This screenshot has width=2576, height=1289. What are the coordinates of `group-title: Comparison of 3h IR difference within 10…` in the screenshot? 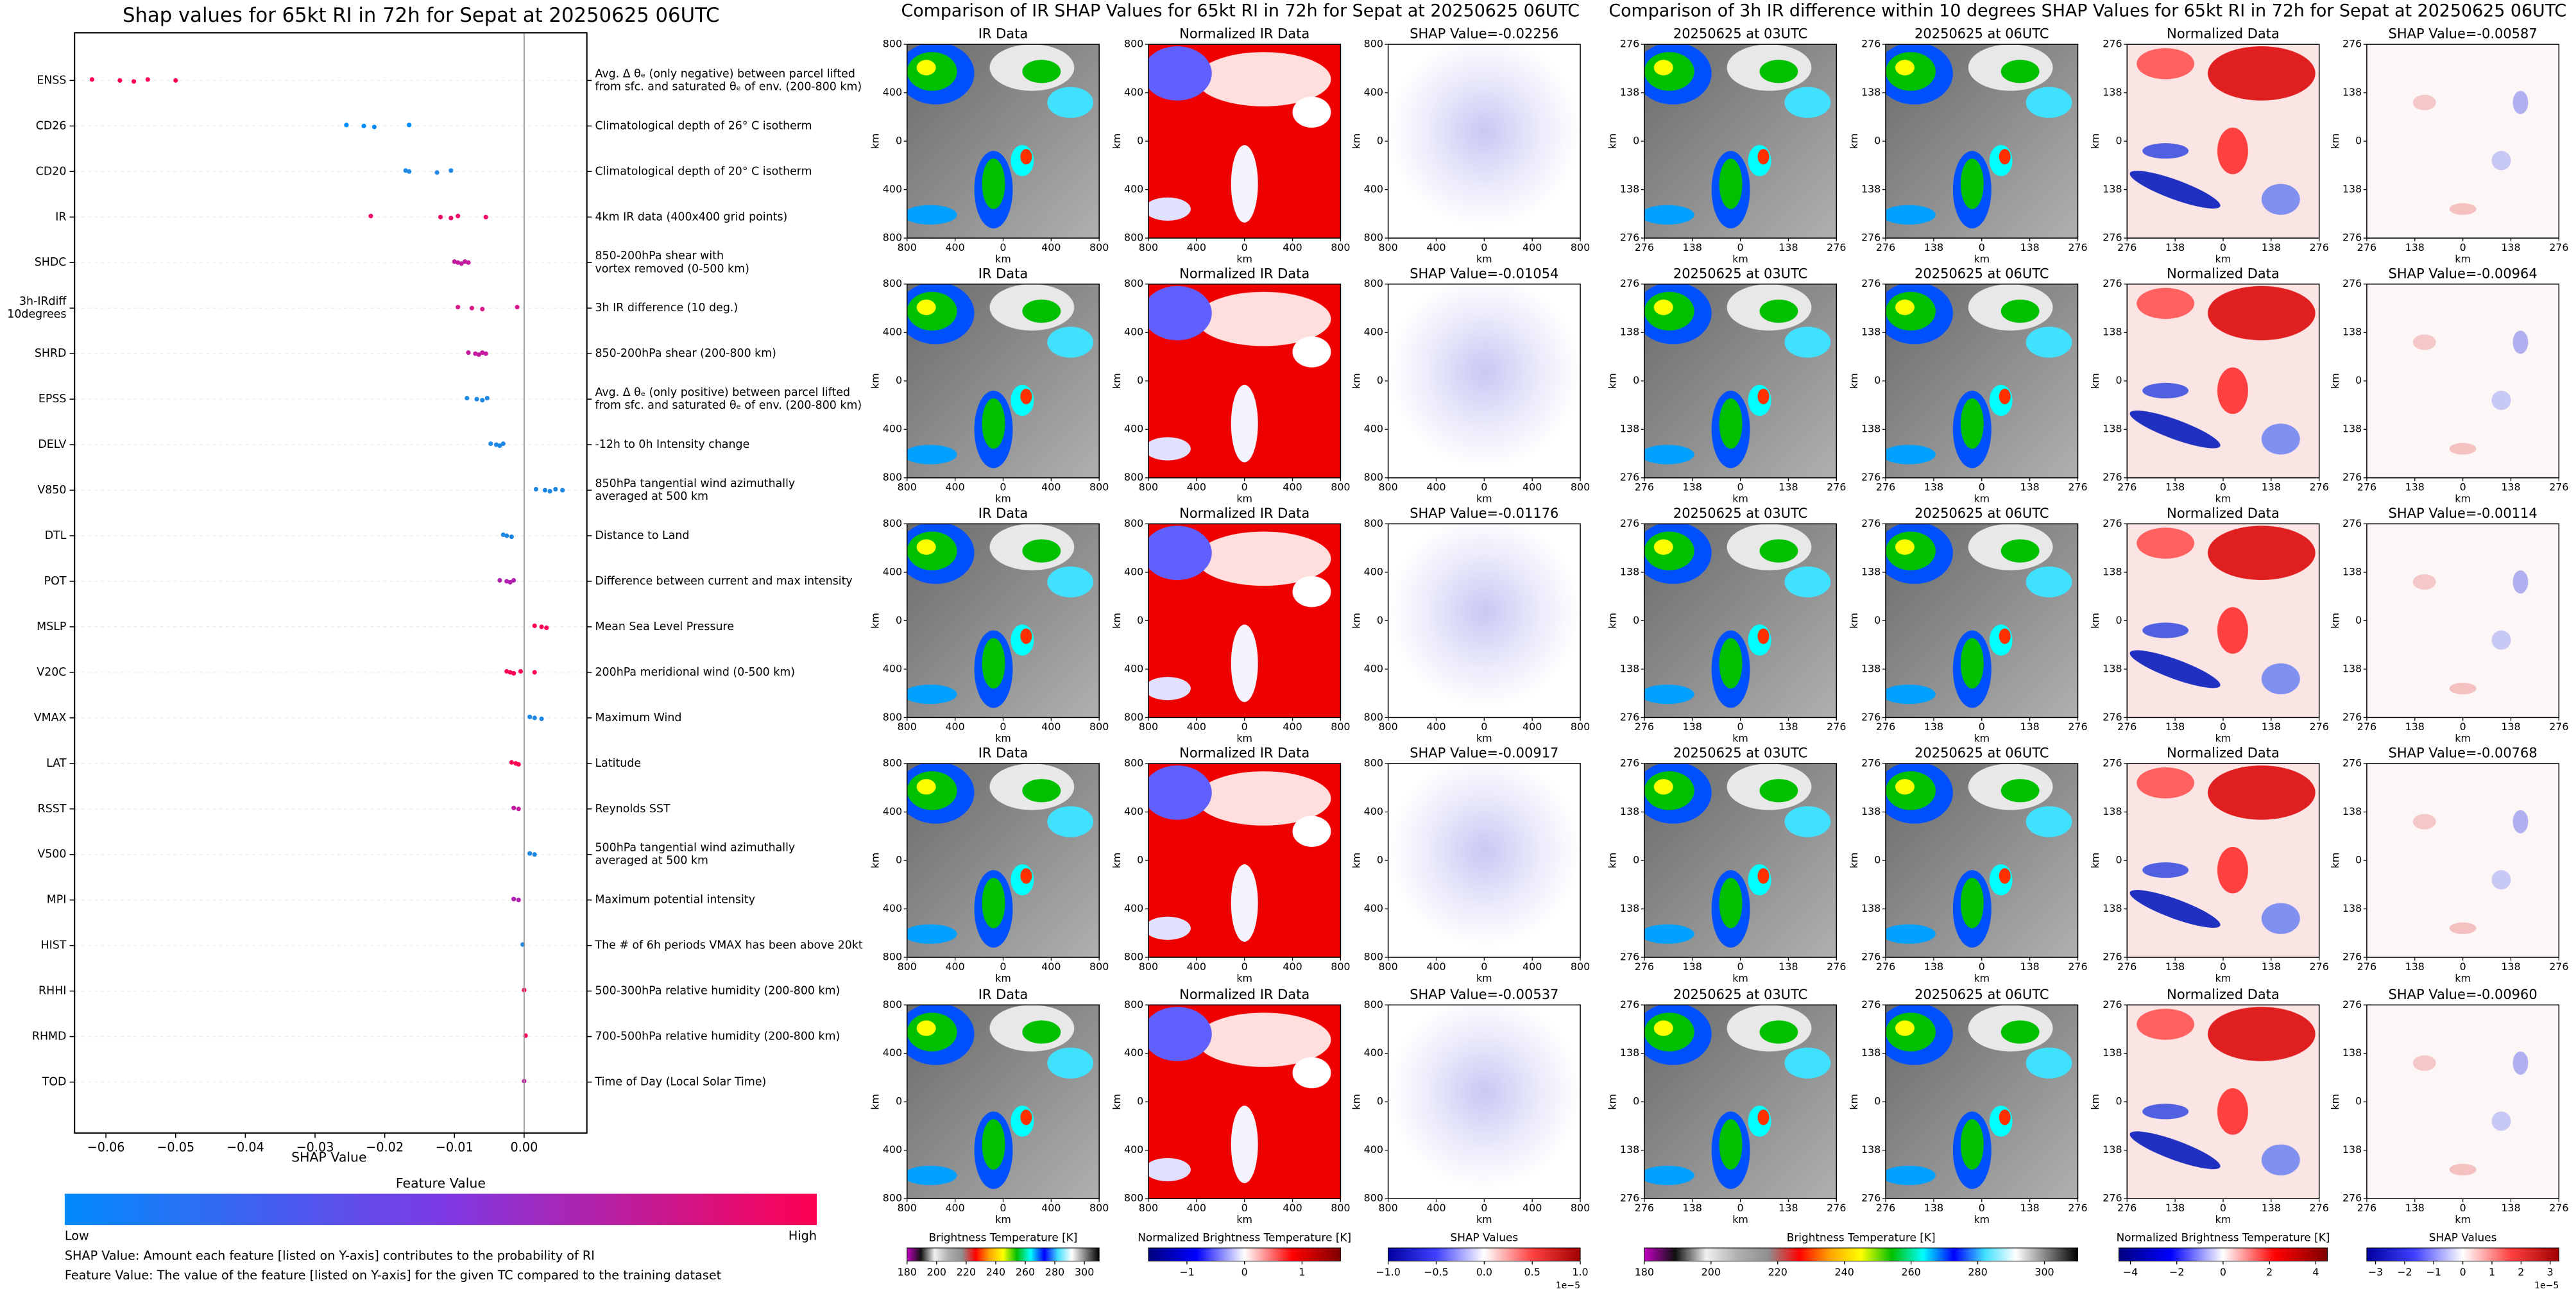 It's located at (2087, 11).